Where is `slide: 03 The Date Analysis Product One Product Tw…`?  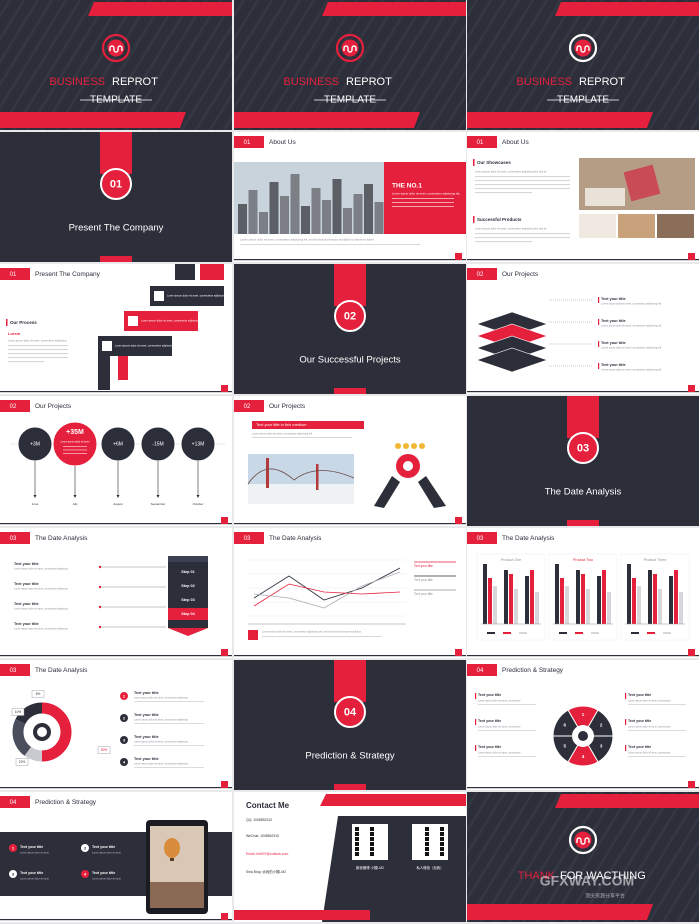 slide: 03 The Date Analysis Product One Product Tw… is located at coordinates (583, 593).